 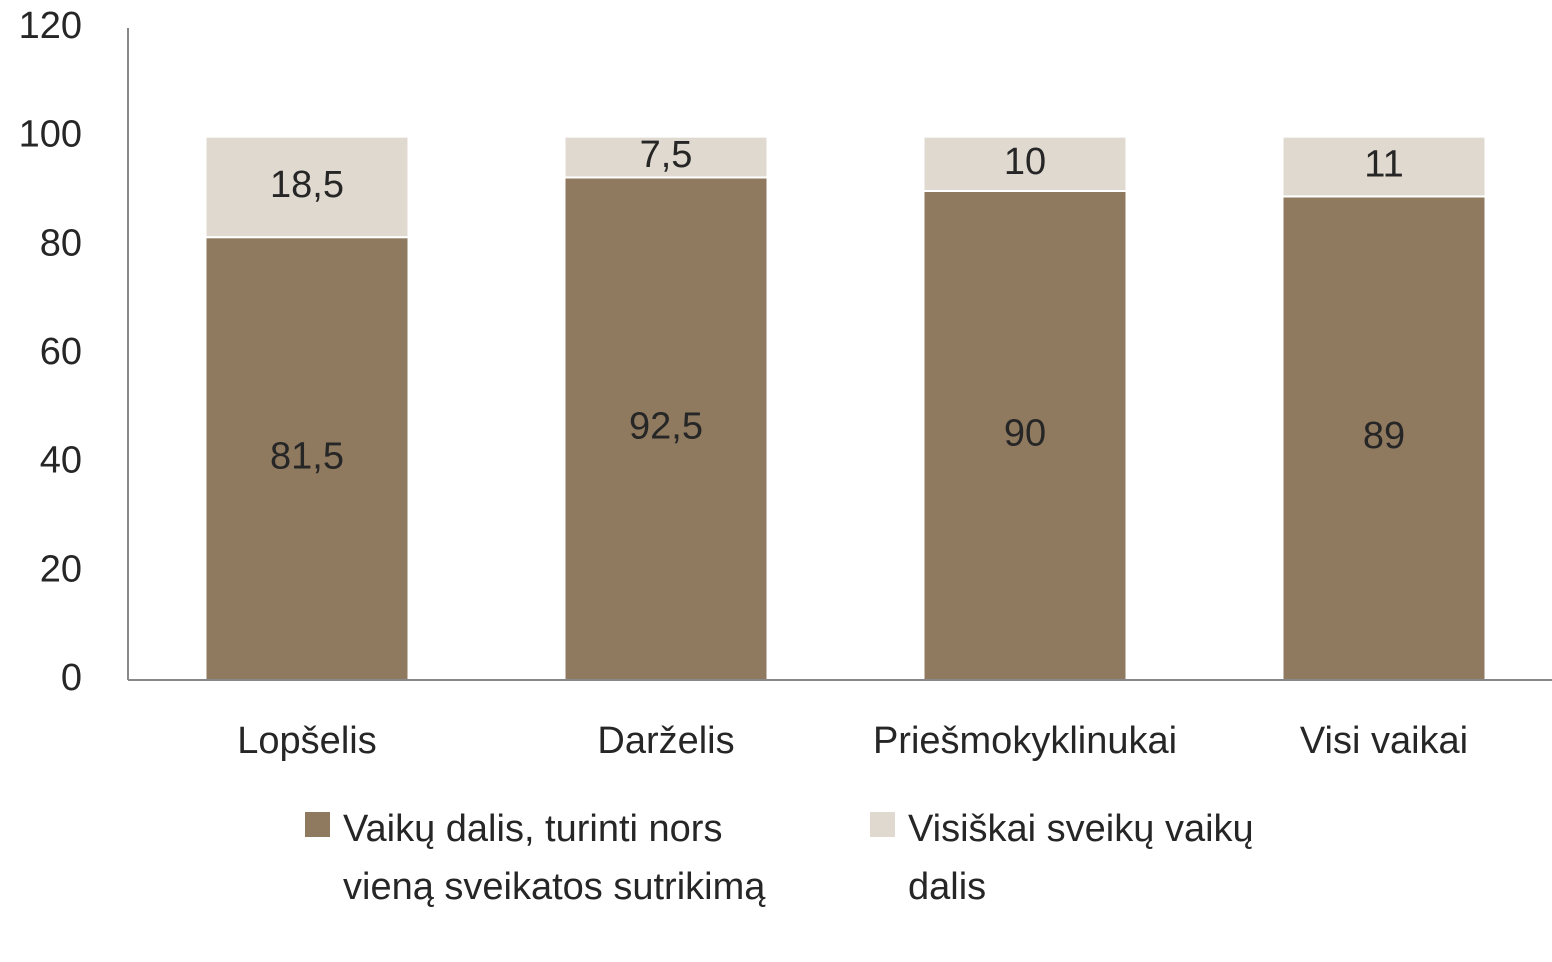 I want to click on y-tick-label: 60, so click(x=61, y=352).